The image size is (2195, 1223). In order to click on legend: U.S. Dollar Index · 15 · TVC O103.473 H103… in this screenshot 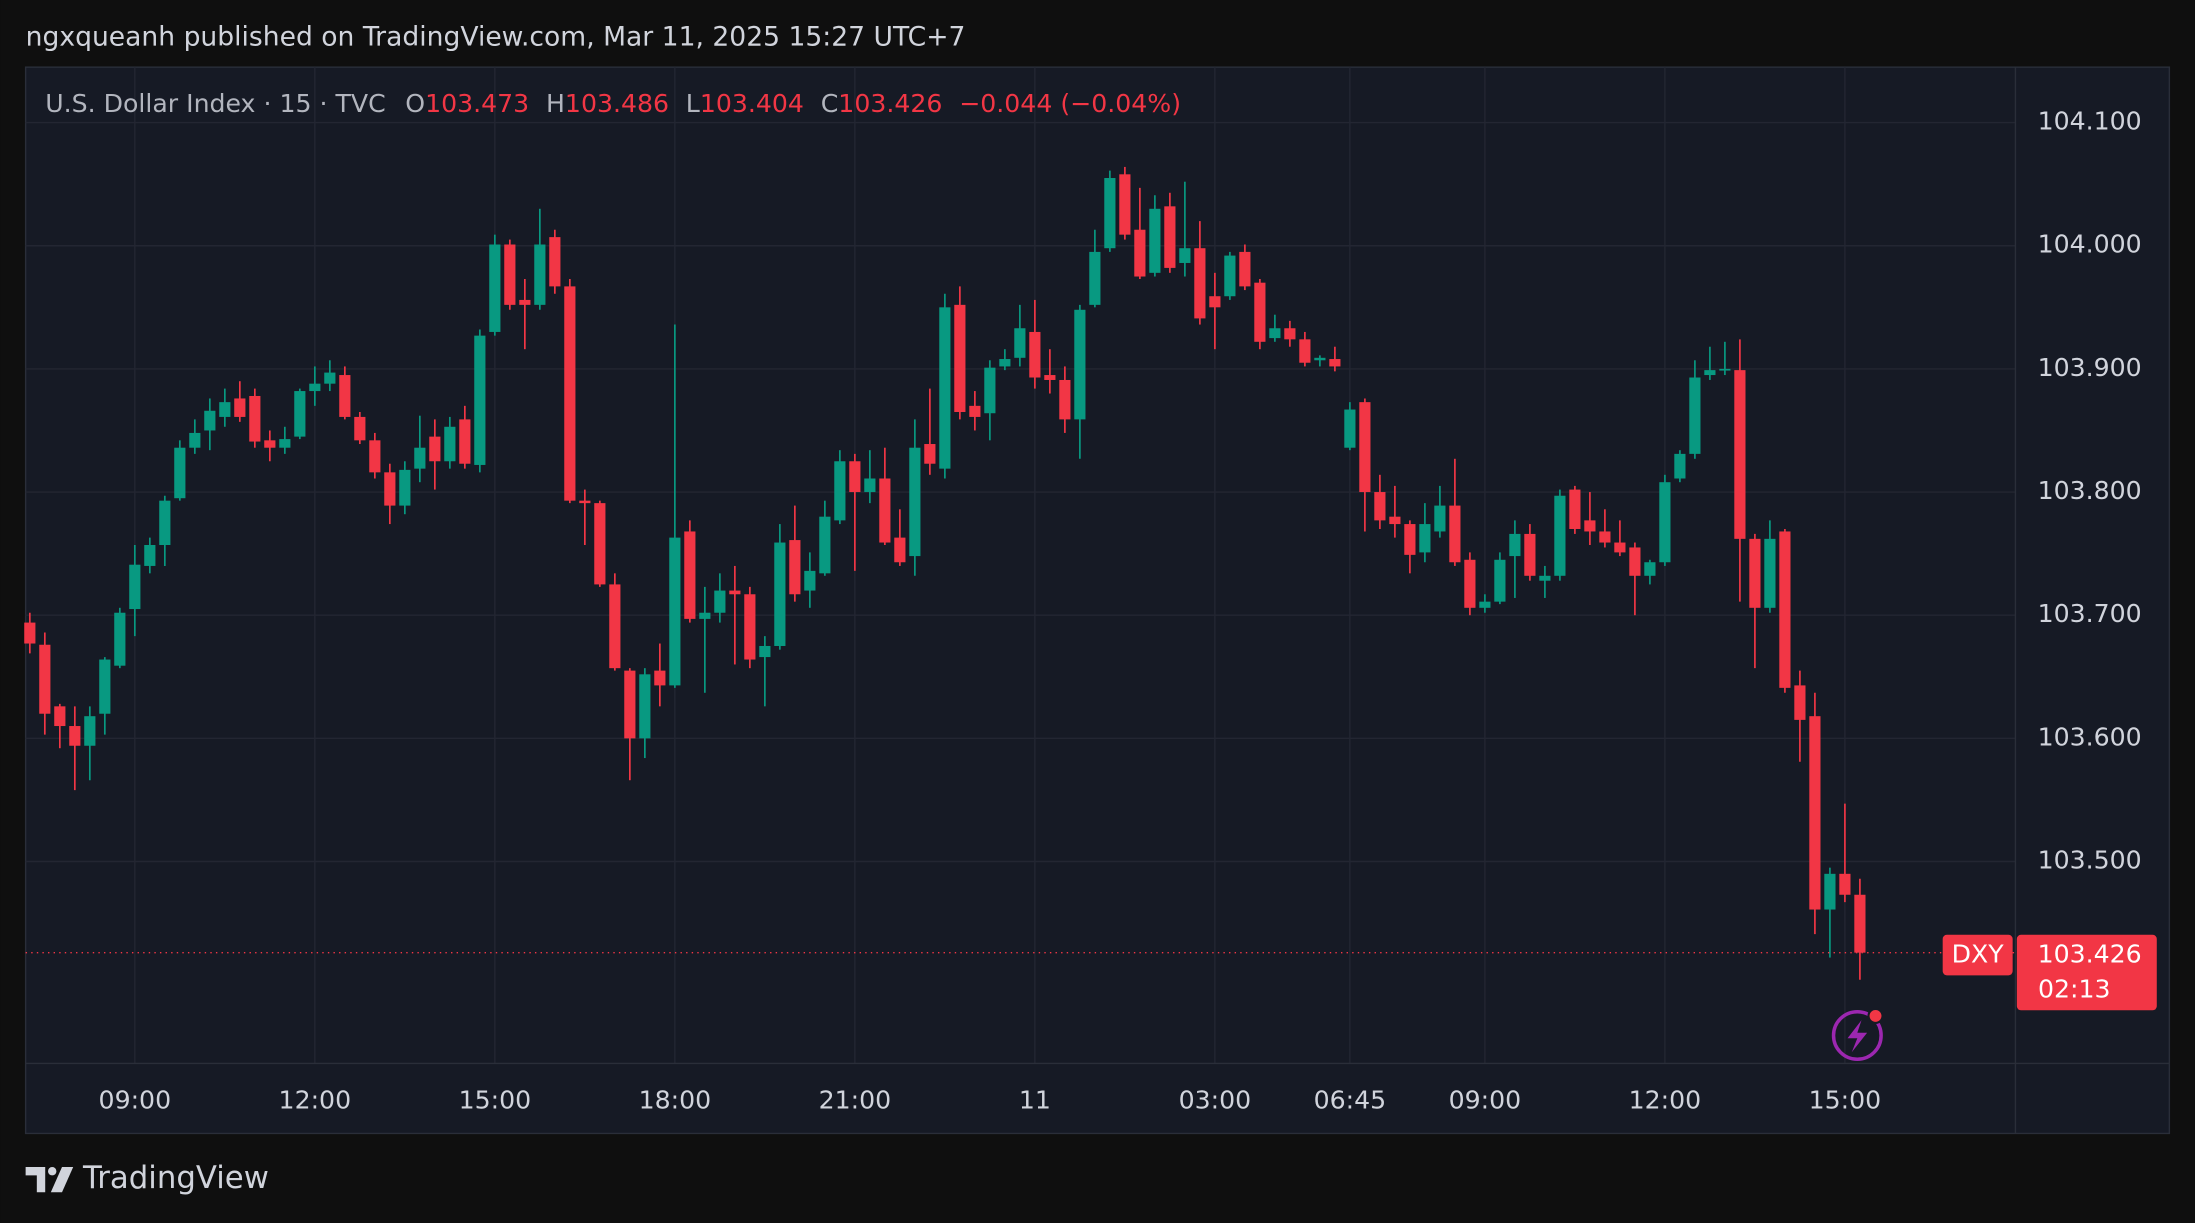, I will do `click(613, 103)`.